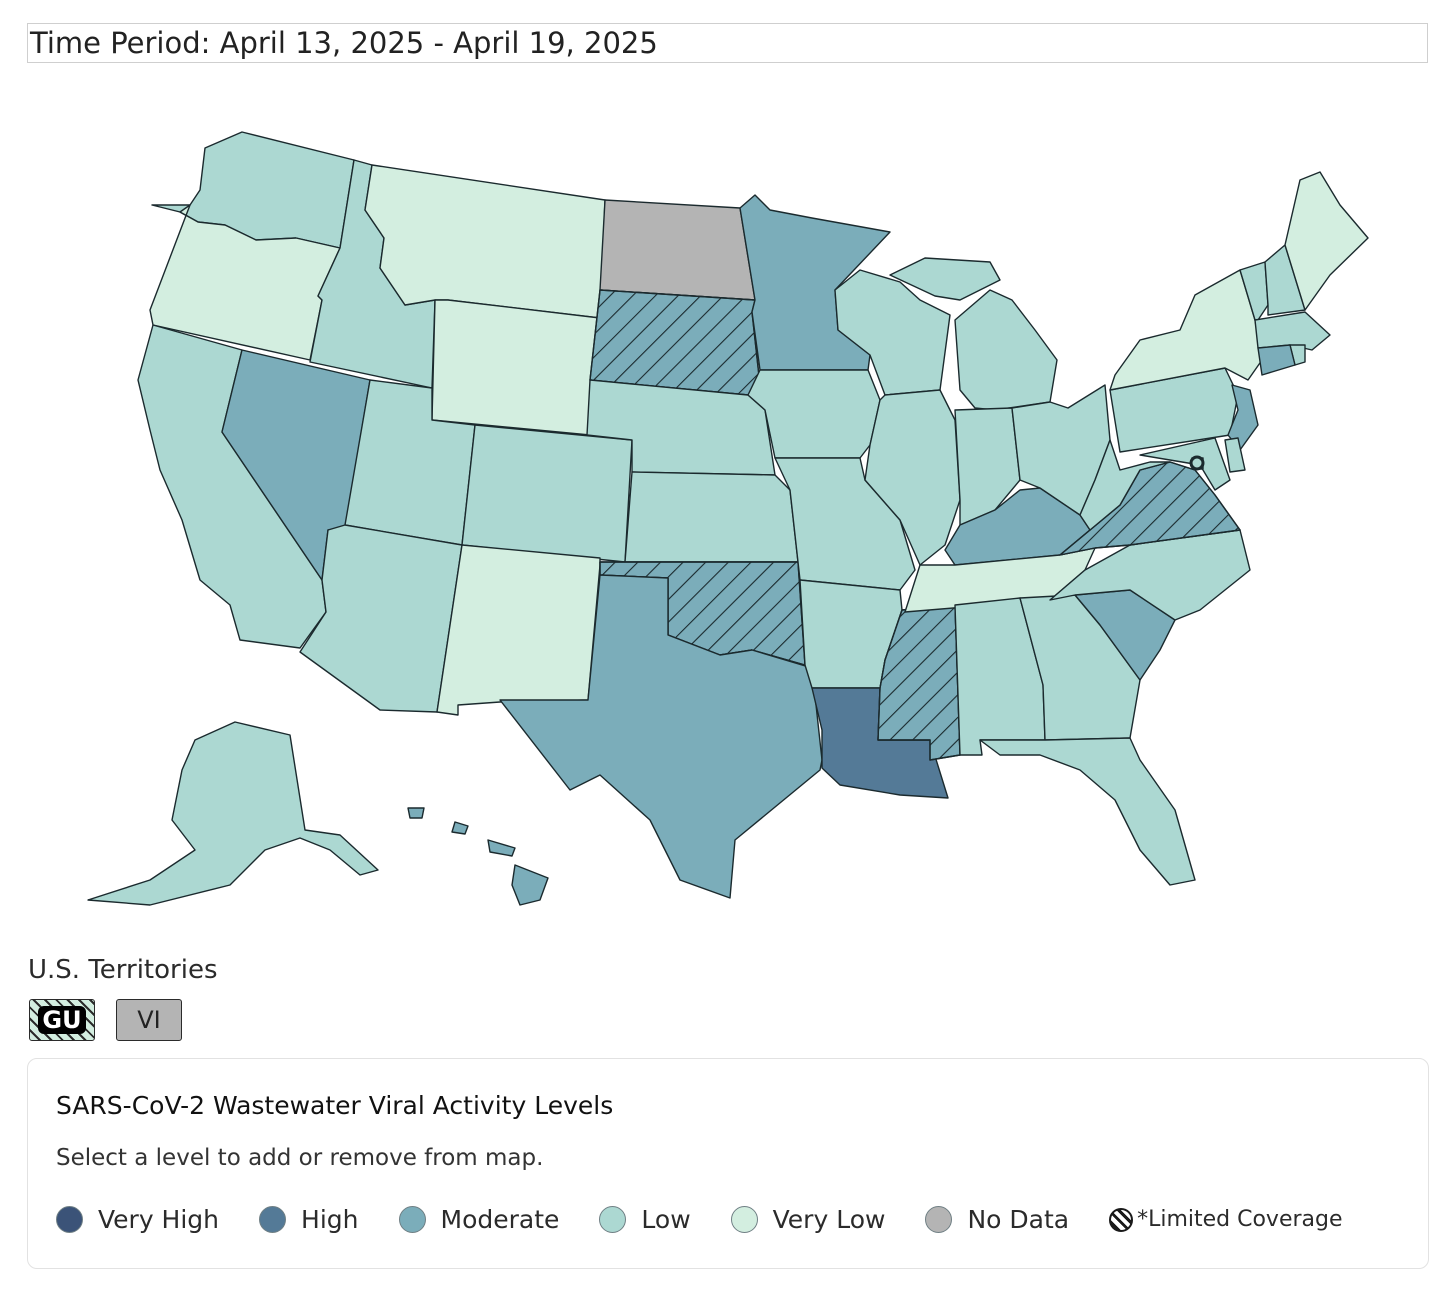 The width and height of the screenshot is (1450, 1294). What do you see at coordinates (500, 1219) in the screenshot?
I see `legend-label-moderate: Moderate` at bounding box center [500, 1219].